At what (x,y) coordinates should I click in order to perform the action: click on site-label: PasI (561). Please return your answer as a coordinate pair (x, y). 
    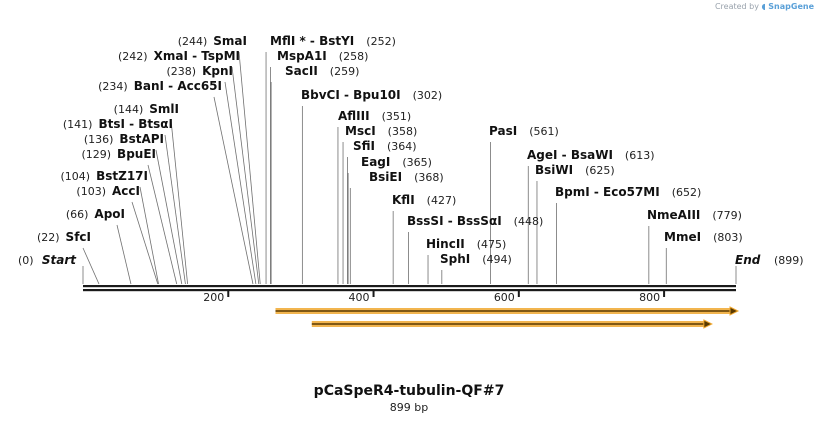
    Looking at the image, I should click on (524, 131).